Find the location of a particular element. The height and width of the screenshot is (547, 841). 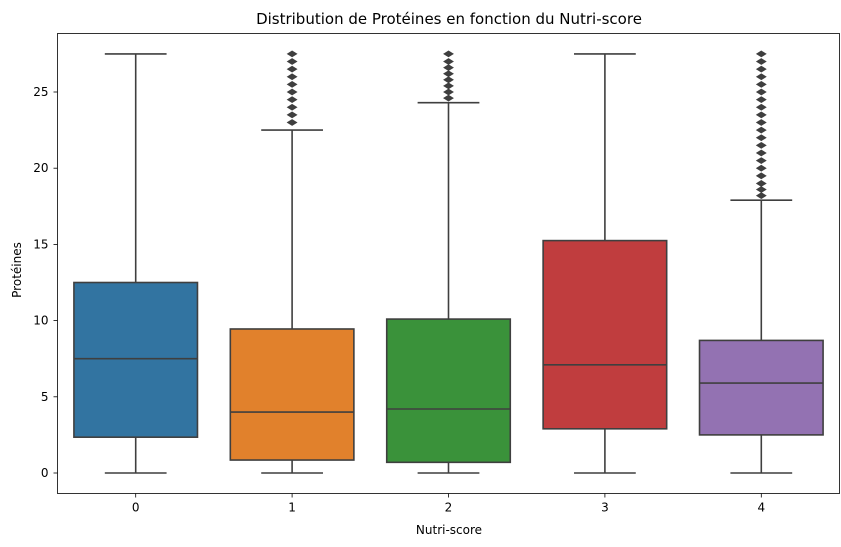

y-tick-label: 5 is located at coordinates (45, 397).